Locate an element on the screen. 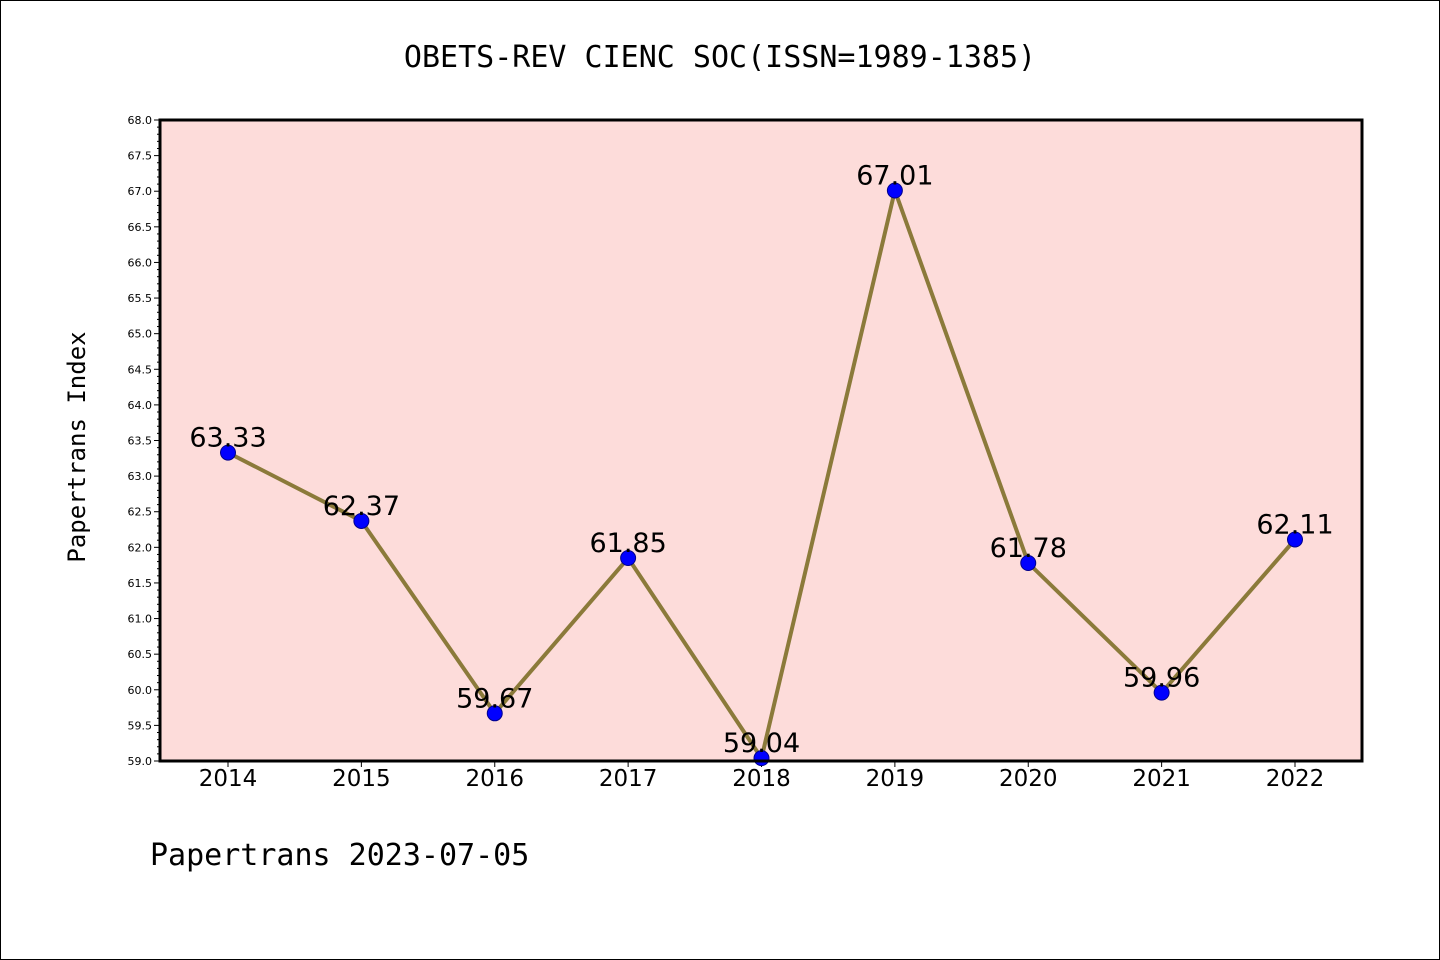  data-label: 67.01 is located at coordinates (894, 176).